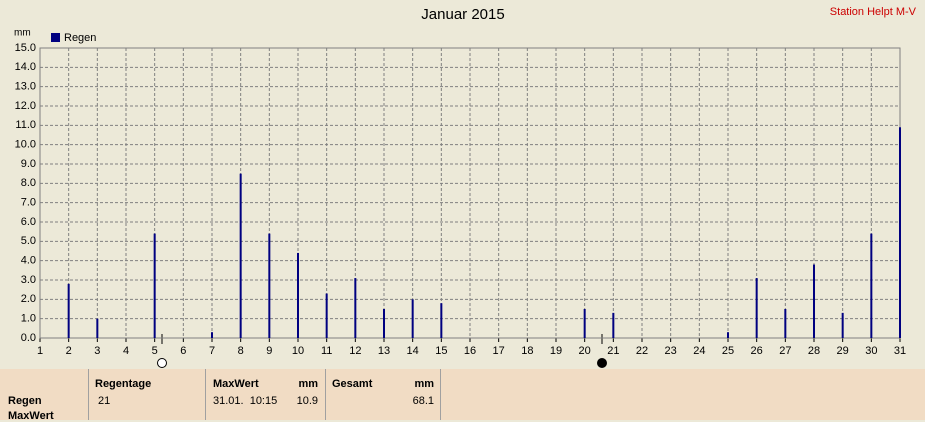 Image resolution: width=925 pixels, height=422 pixels. I want to click on x-tick-label: 6, so click(183, 351).